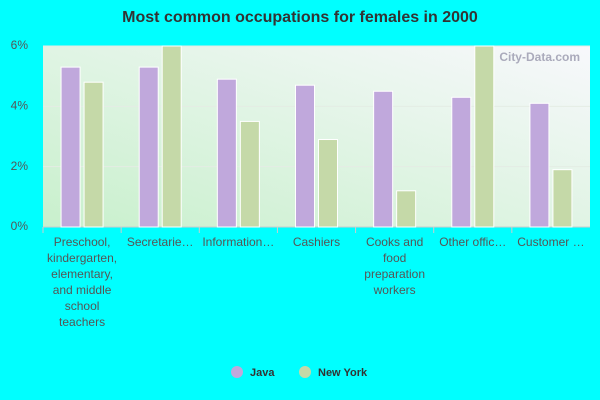 The height and width of the screenshot is (400, 600). What do you see at coordinates (316, 242) in the screenshot?
I see `x-tick-label: Cashiers` at bounding box center [316, 242].